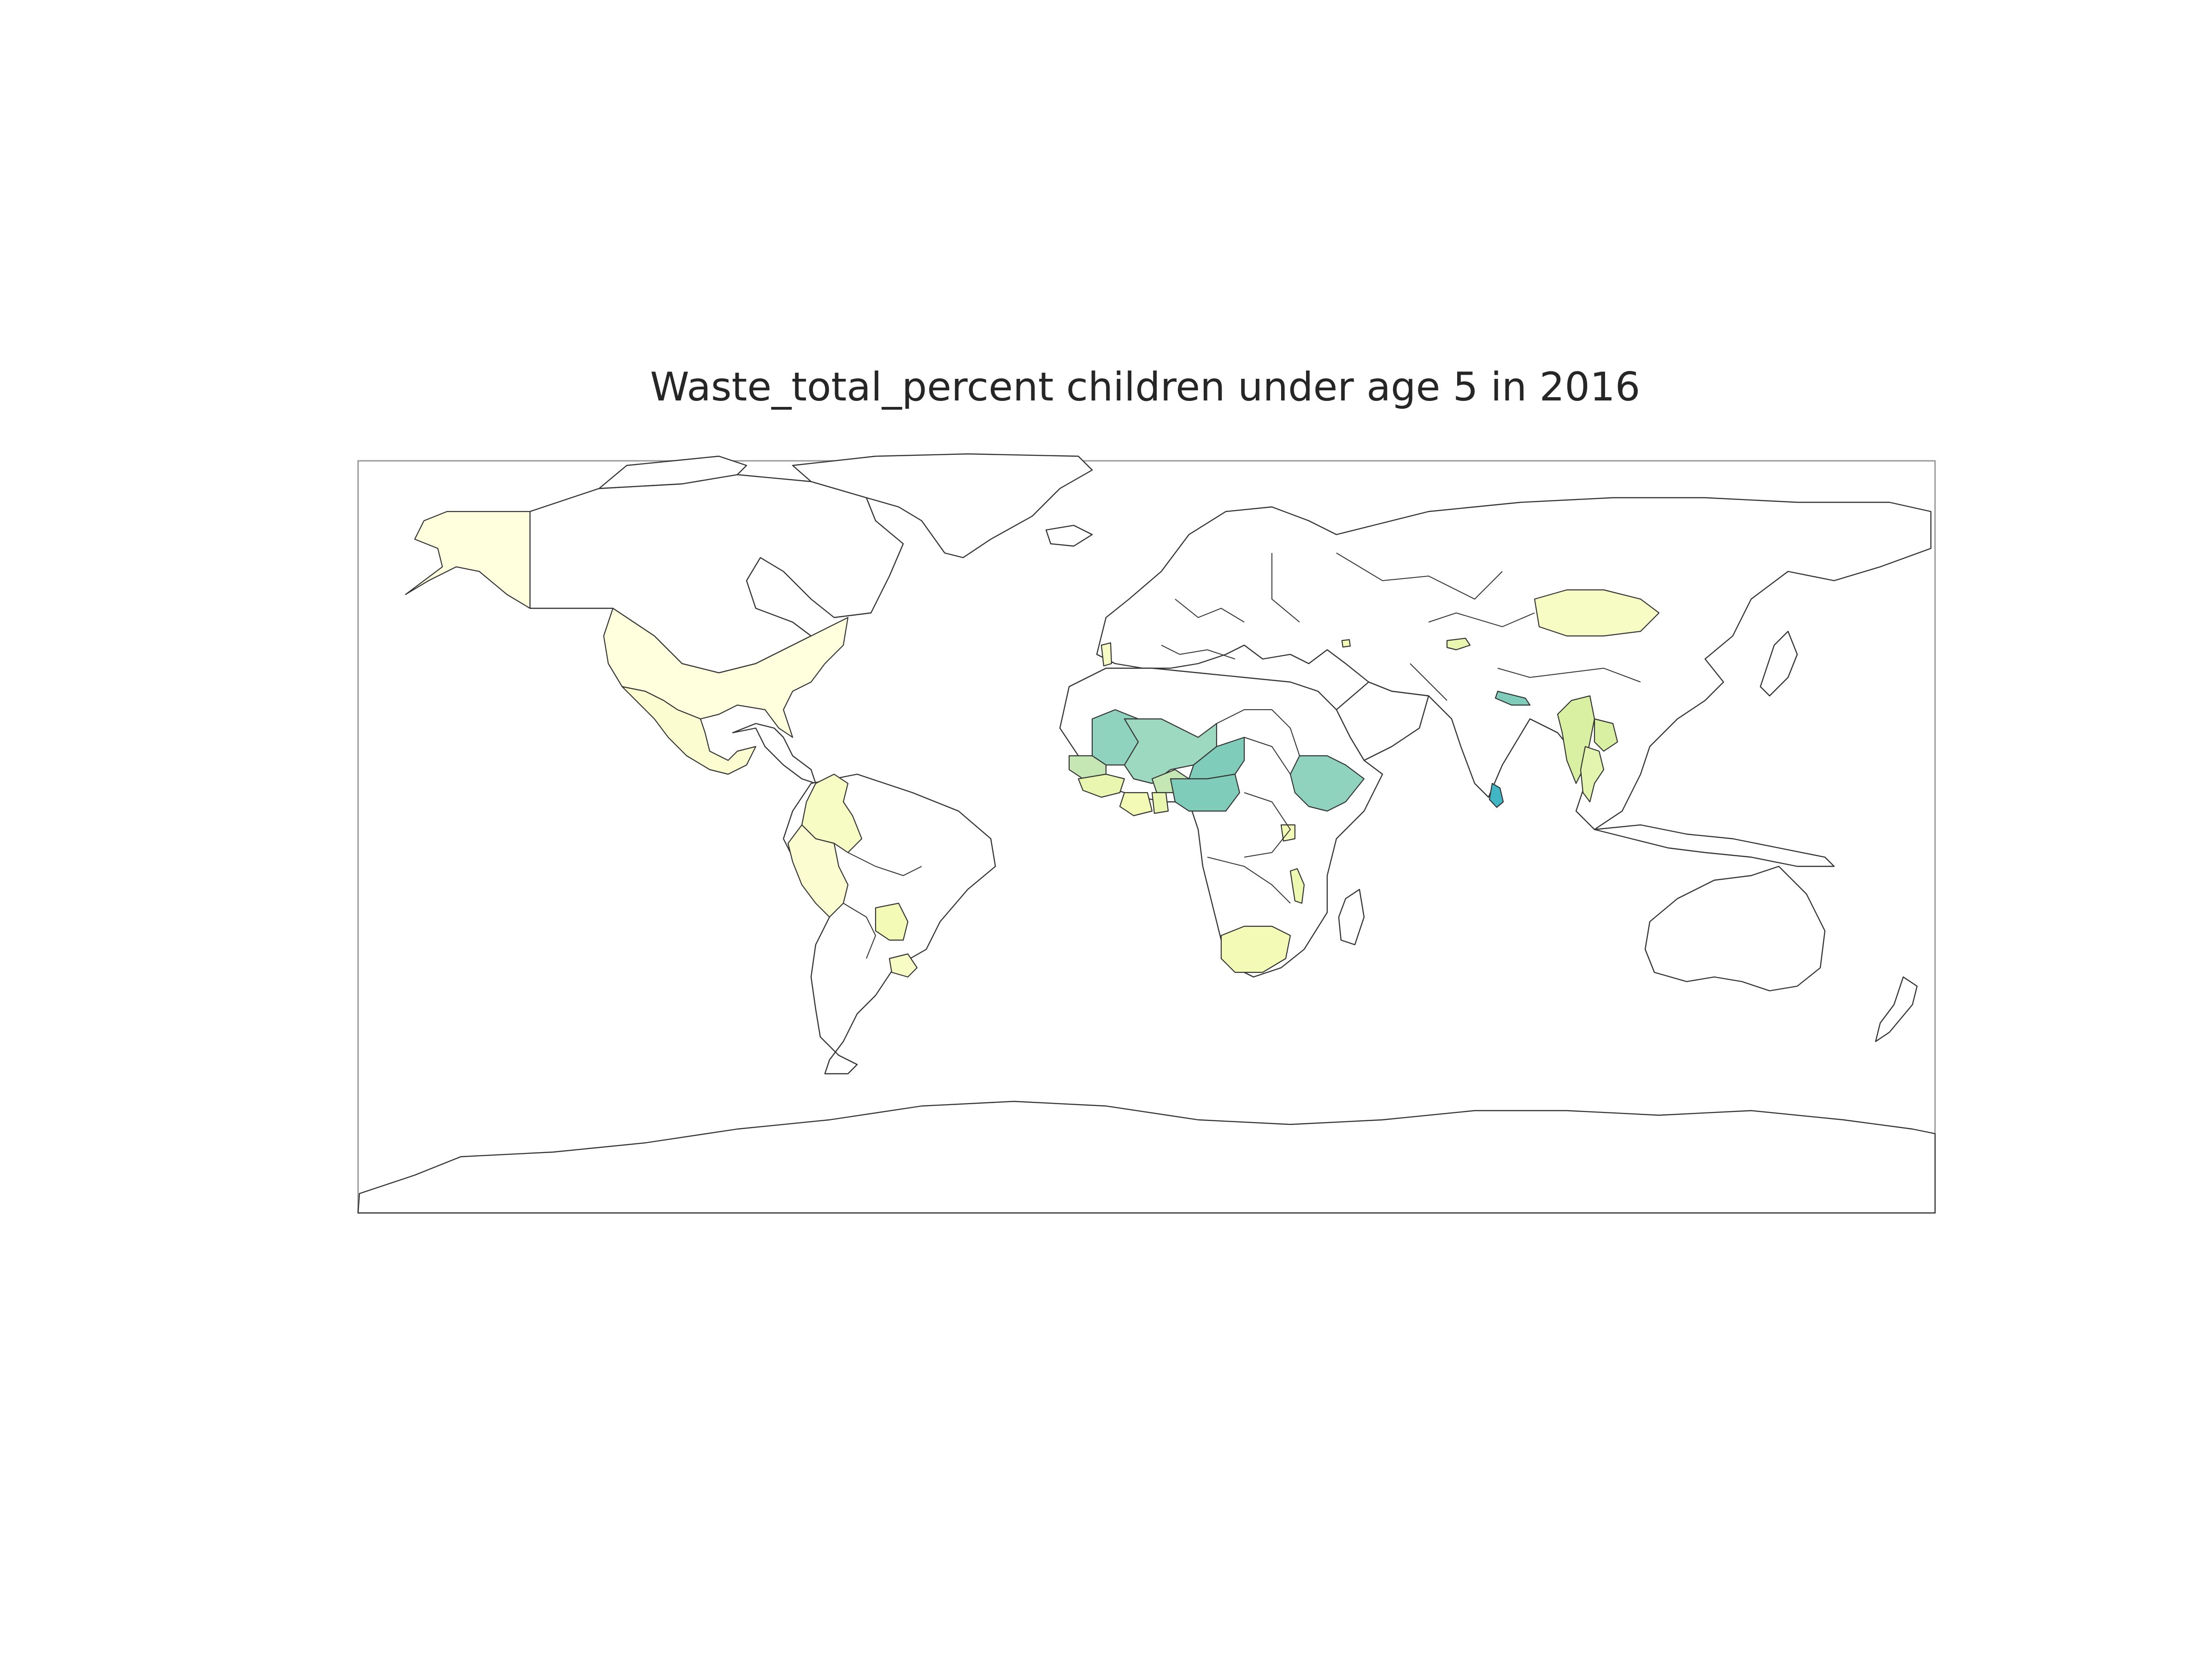  What do you see at coordinates (1496, 795) in the screenshot?
I see `country-sri-lanka` at bounding box center [1496, 795].